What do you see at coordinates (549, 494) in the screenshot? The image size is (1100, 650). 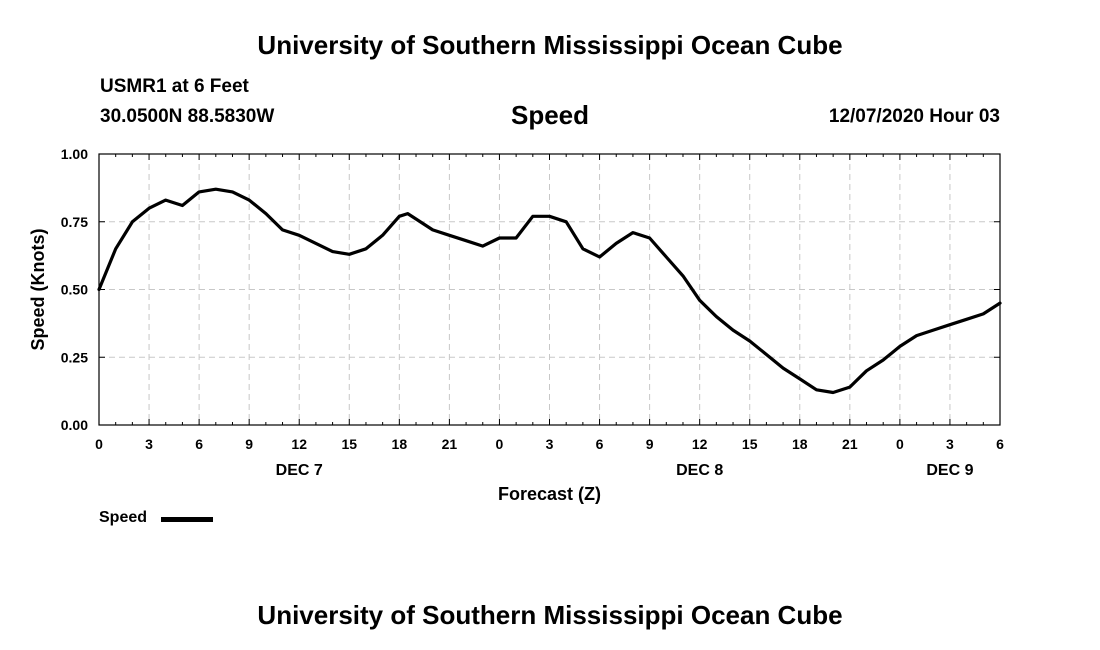 I see `x-axis-label: Forecast (Z)` at bounding box center [549, 494].